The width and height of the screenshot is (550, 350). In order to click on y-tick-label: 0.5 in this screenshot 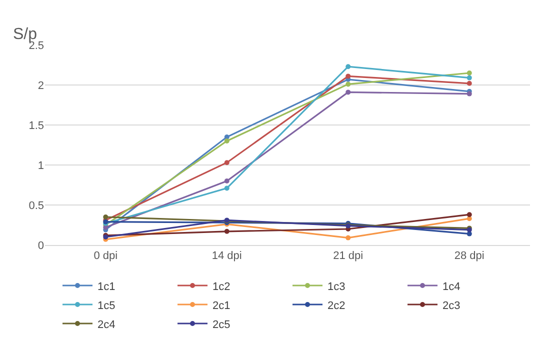, I will do `click(36, 206)`.